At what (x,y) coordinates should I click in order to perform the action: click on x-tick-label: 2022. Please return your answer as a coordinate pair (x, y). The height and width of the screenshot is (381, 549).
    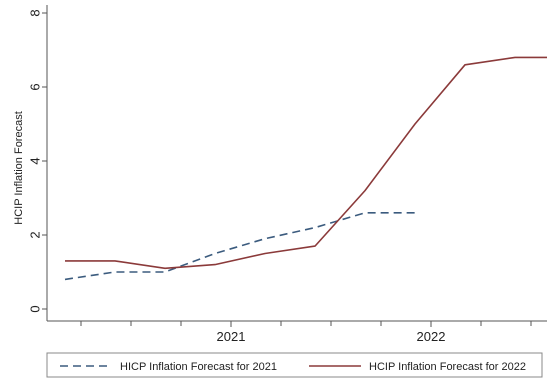
    Looking at the image, I should click on (431, 336).